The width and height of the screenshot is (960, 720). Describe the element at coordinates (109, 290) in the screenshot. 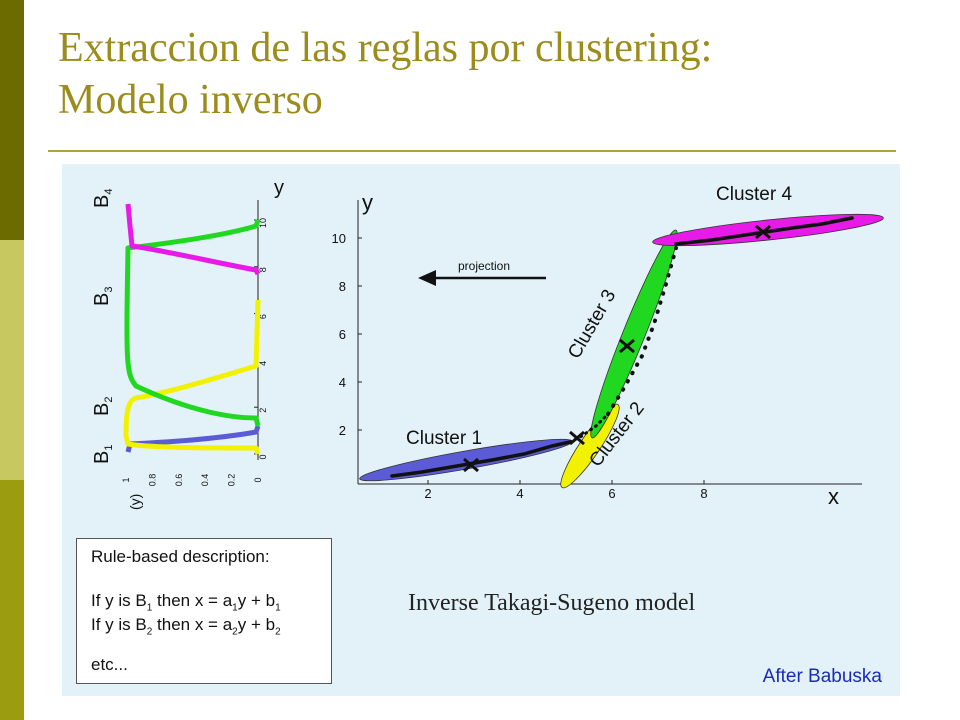

I see `membership-set-sub: 3` at that location.